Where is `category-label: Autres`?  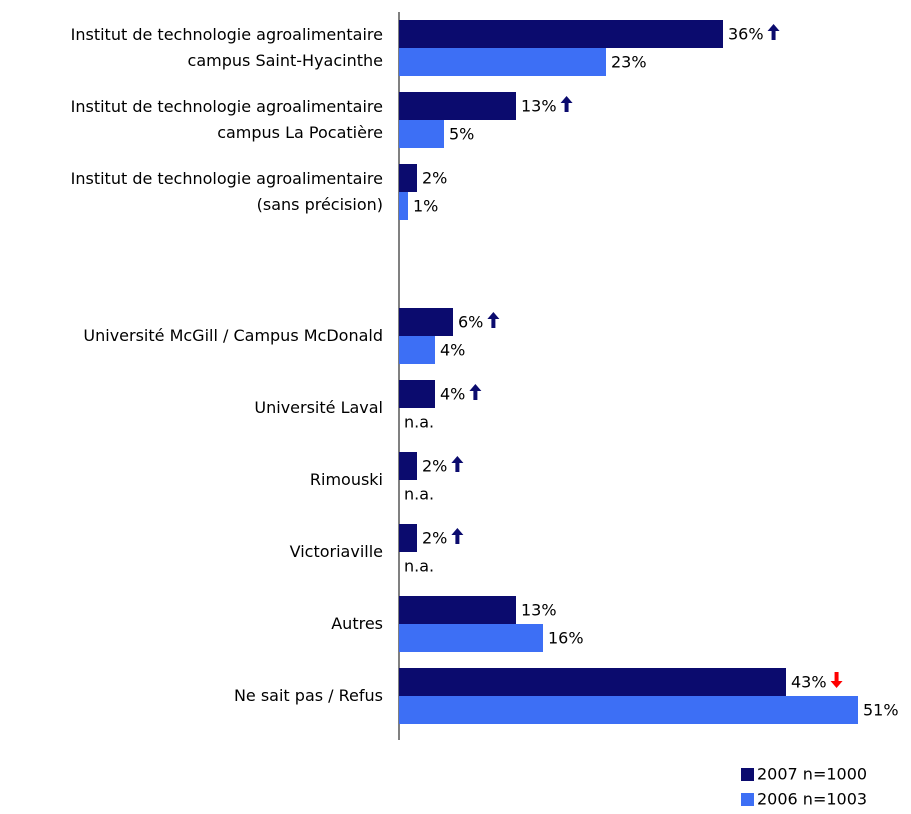
category-label: Autres is located at coordinates (357, 623).